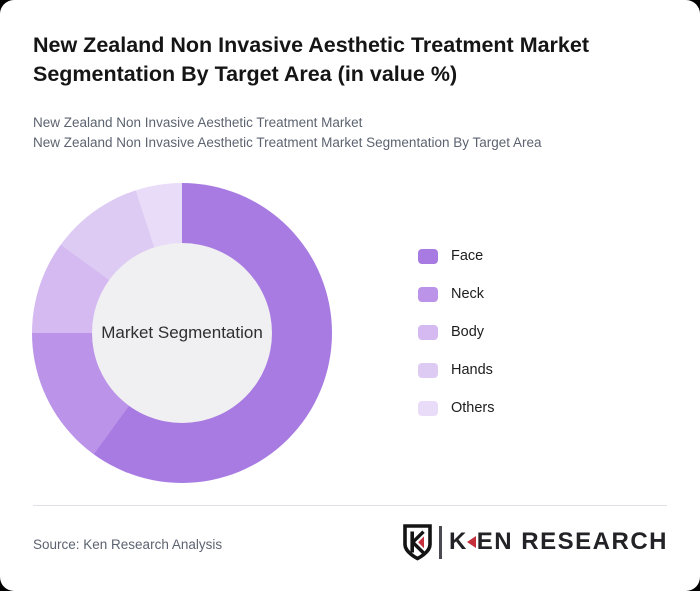 The width and height of the screenshot is (700, 591). Describe the element at coordinates (471, 542) in the screenshot. I see `brand-red-triangle-icon` at that location.